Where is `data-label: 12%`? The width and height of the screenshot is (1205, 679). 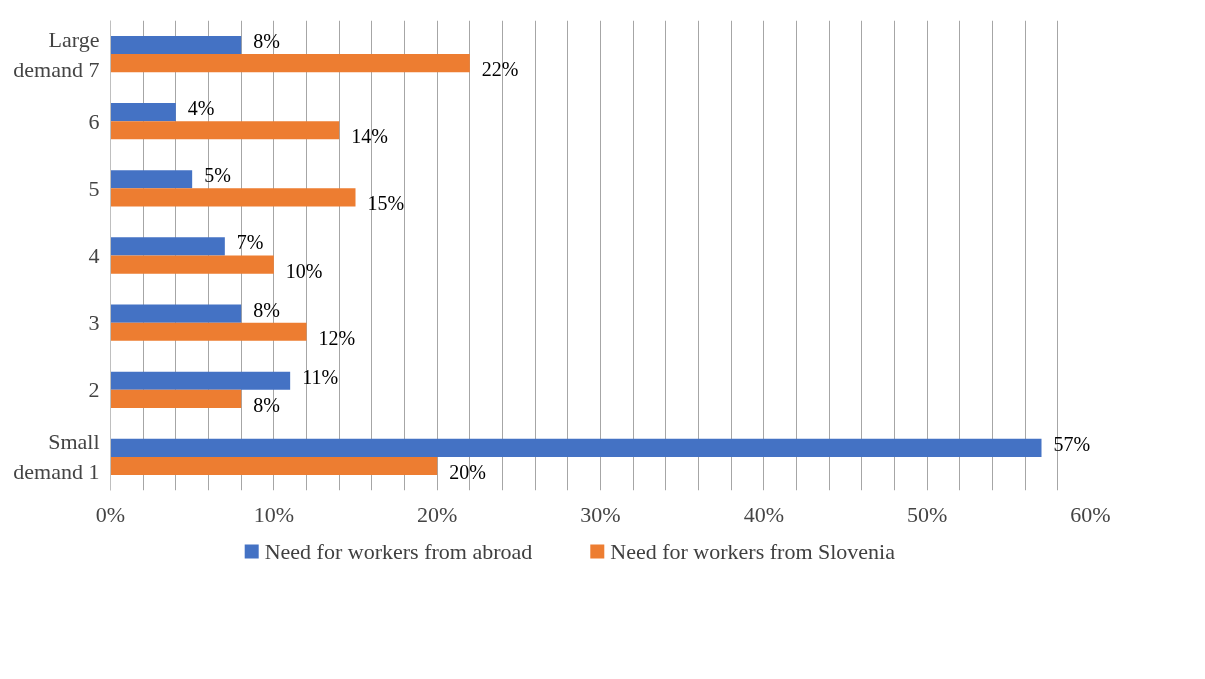 data-label: 12% is located at coordinates (337, 337).